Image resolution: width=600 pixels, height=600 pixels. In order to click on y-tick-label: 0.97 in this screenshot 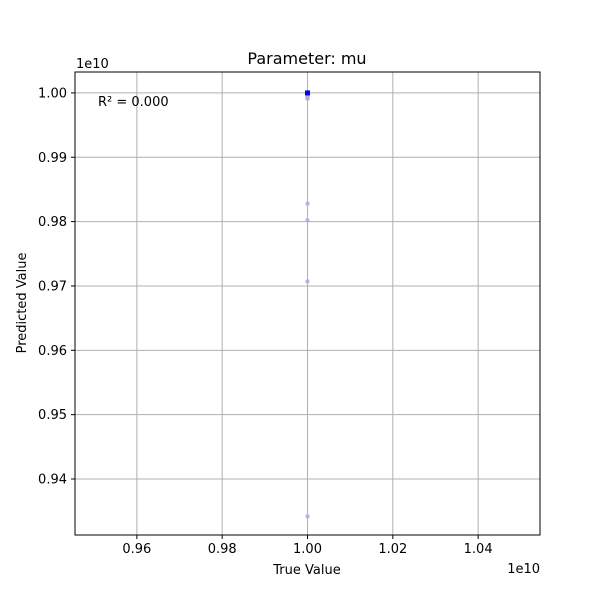, I will do `click(52, 286)`.